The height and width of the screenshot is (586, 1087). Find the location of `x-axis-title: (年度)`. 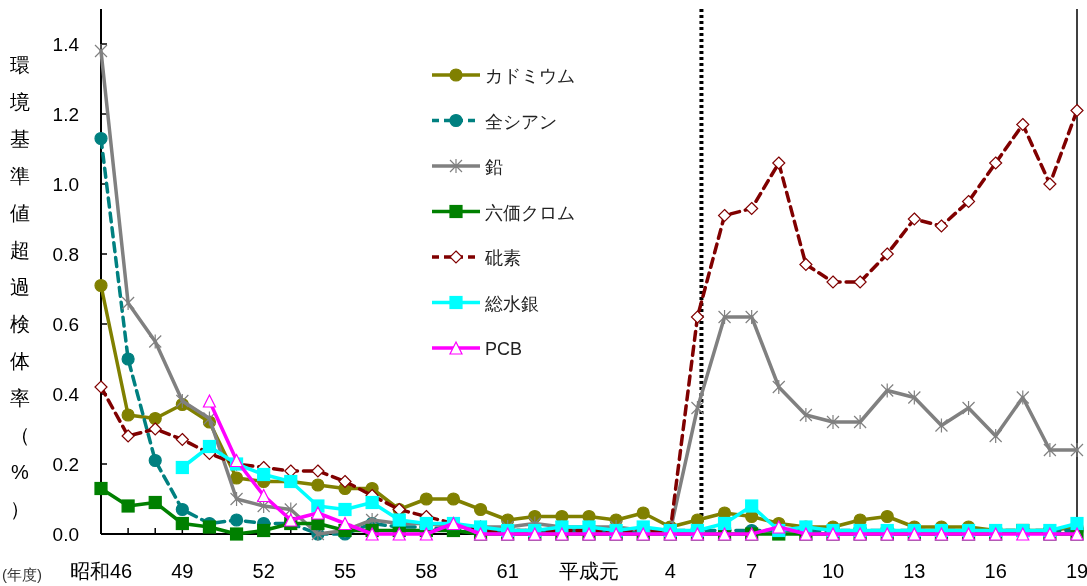

x-axis-title: (年度) is located at coordinates (22, 574).